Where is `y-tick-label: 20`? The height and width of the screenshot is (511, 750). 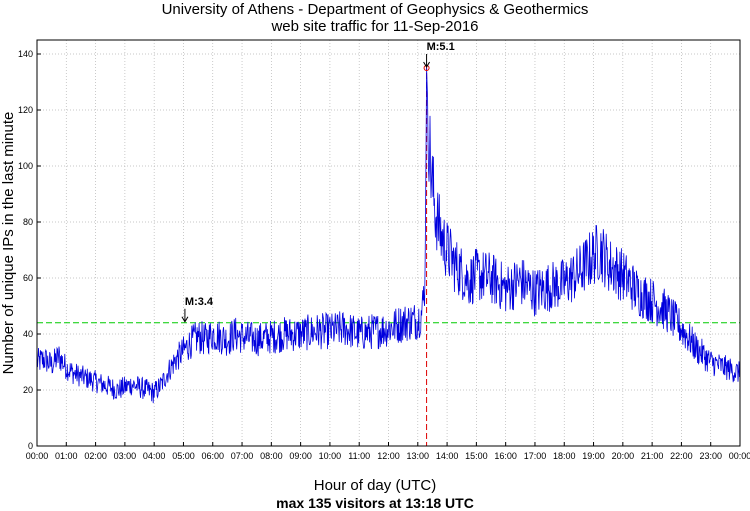
y-tick-label: 20 is located at coordinates (28, 390).